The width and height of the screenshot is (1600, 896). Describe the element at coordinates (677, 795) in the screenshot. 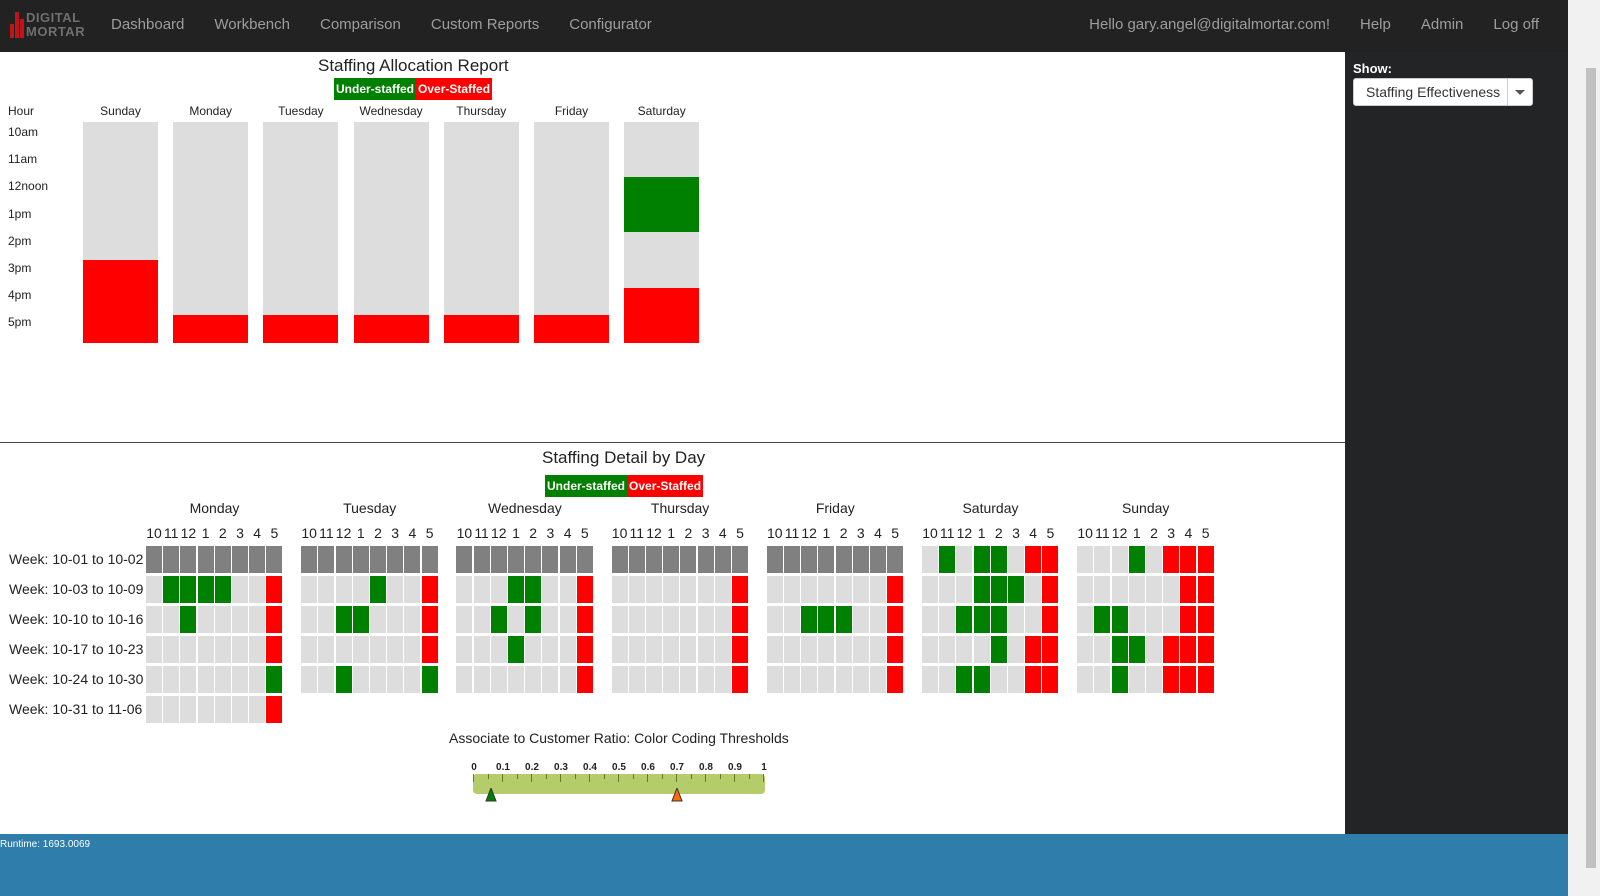

I see `over-threshold-handle-icon` at that location.